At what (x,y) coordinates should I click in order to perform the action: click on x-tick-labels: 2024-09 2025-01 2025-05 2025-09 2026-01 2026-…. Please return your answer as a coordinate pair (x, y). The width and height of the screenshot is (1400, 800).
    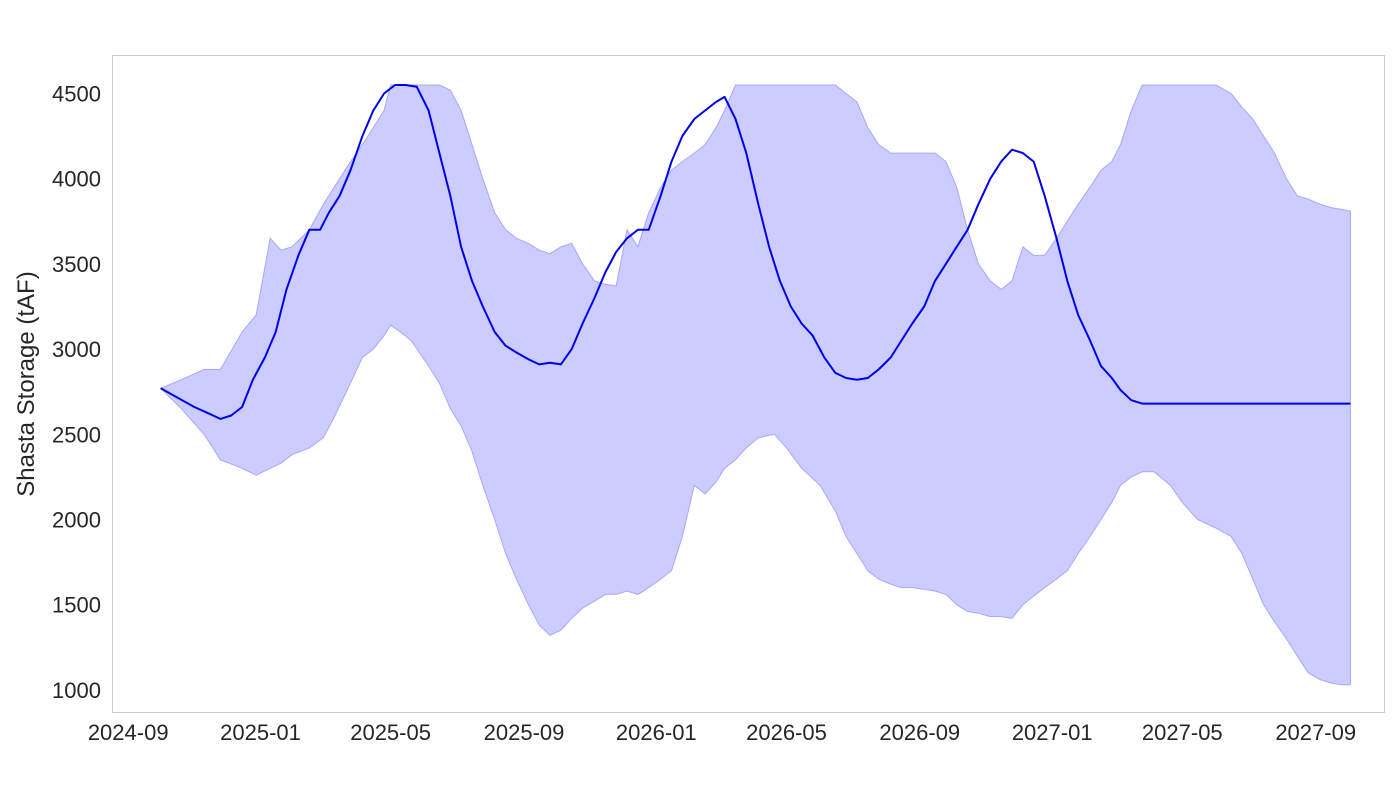
    Looking at the image, I should click on (722, 732).